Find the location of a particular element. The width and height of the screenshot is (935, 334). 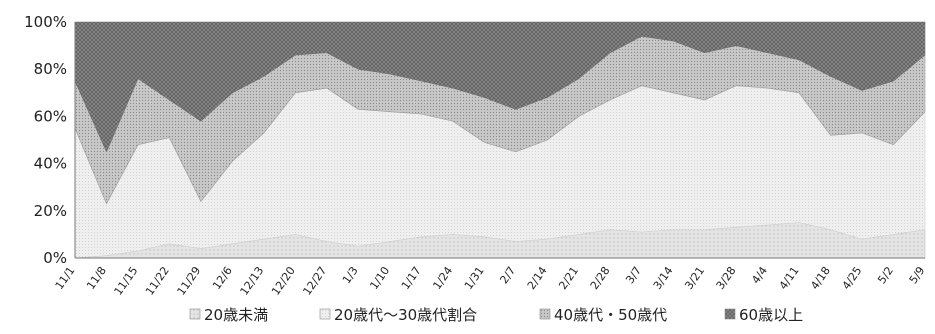

legend: 20歳未満 20歳代〜30歳代割合 40歳代・50歳代 60歳以上 is located at coordinates (496, 315).